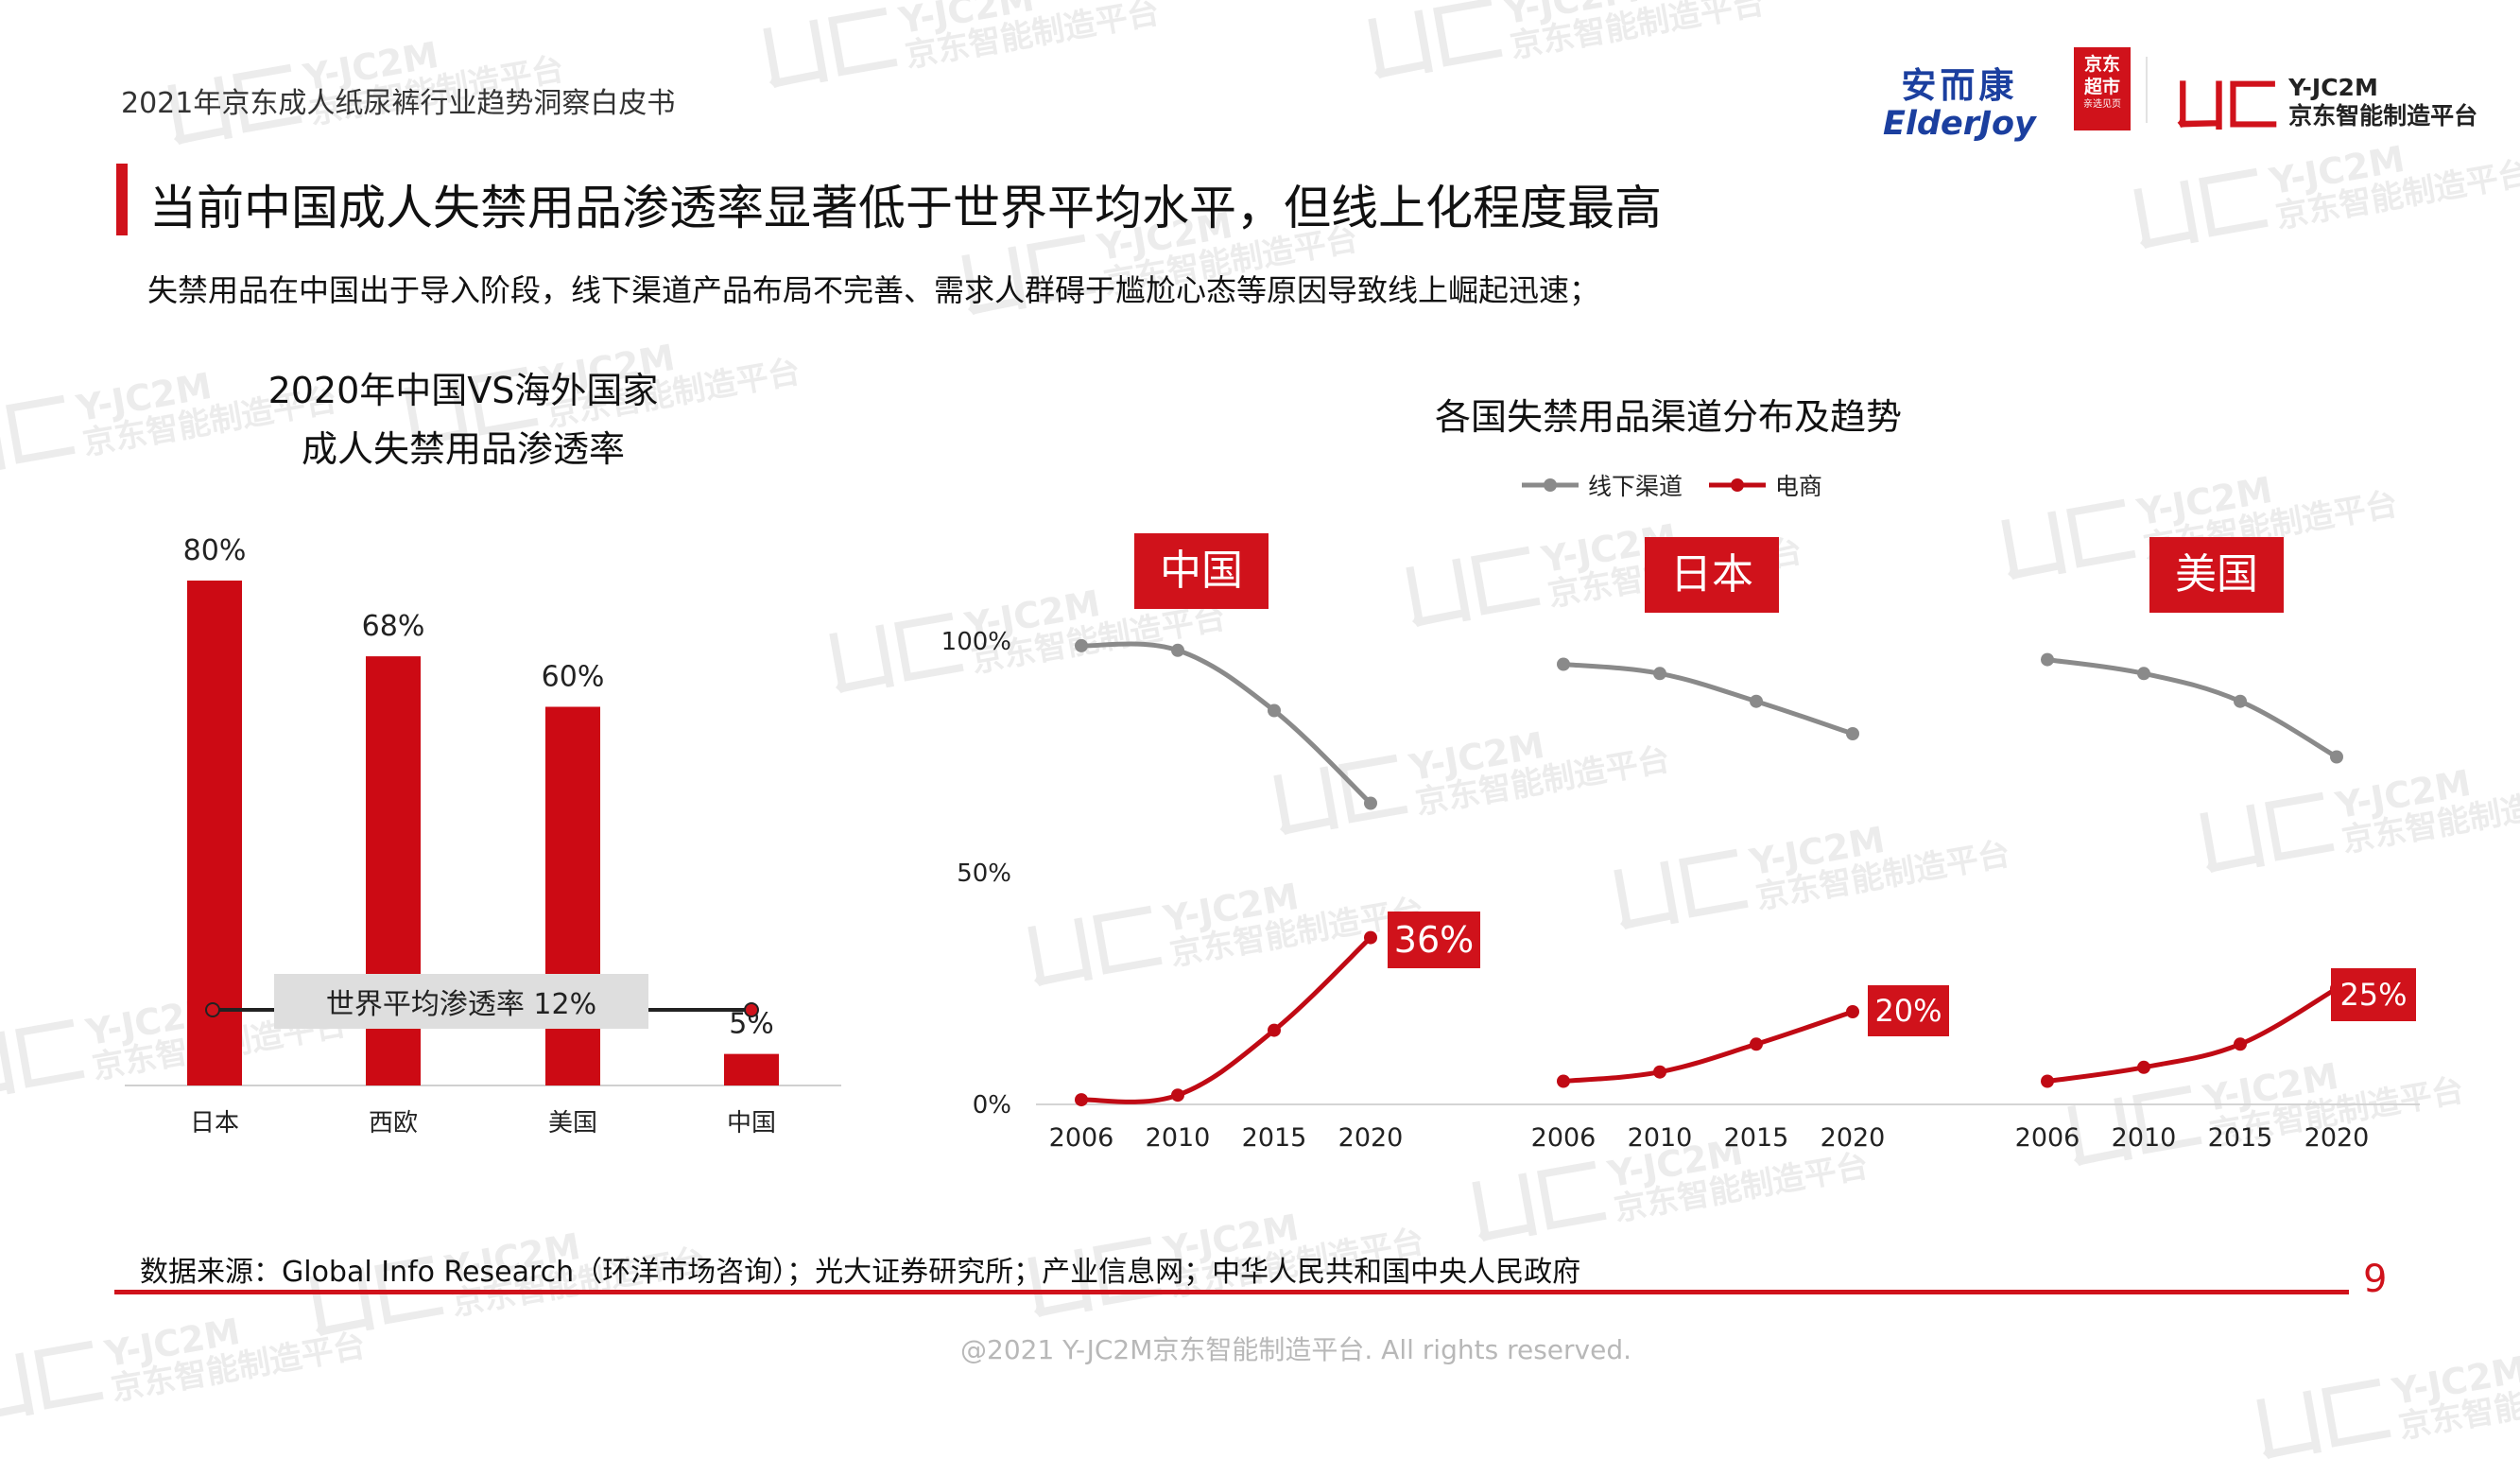 The image size is (2520, 1476). Describe the element at coordinates (984, 874) in the screenshot. I see `y-tick-label: 50%` at that location.